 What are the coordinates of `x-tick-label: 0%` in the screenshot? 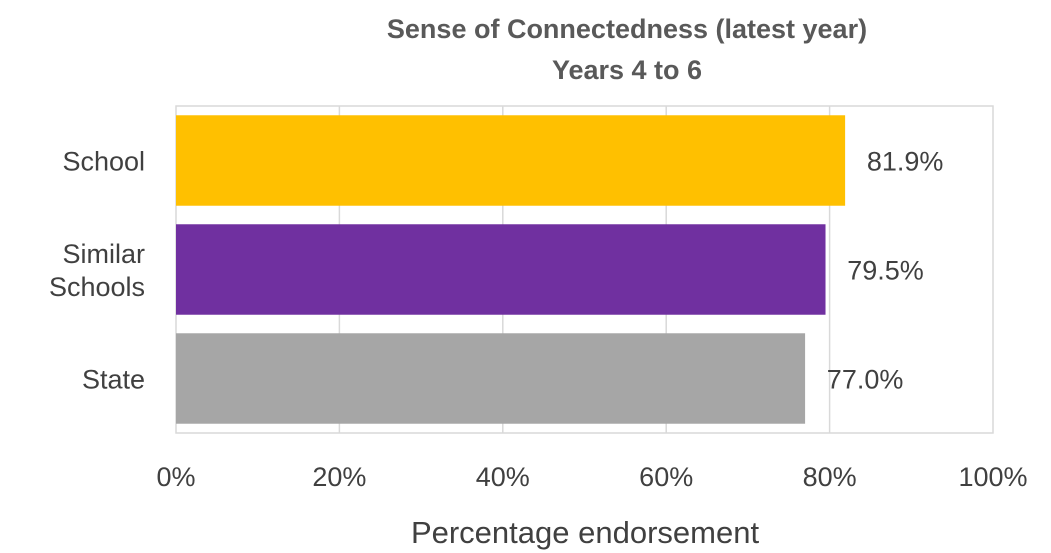 It's located at (175, 477).